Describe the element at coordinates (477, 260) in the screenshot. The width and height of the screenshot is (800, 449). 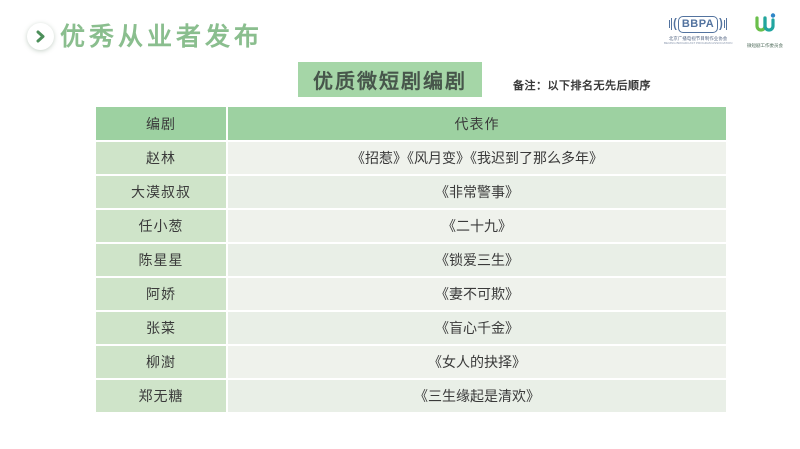
I see `screenwriter-works: 《锁爱三生》` at that location.